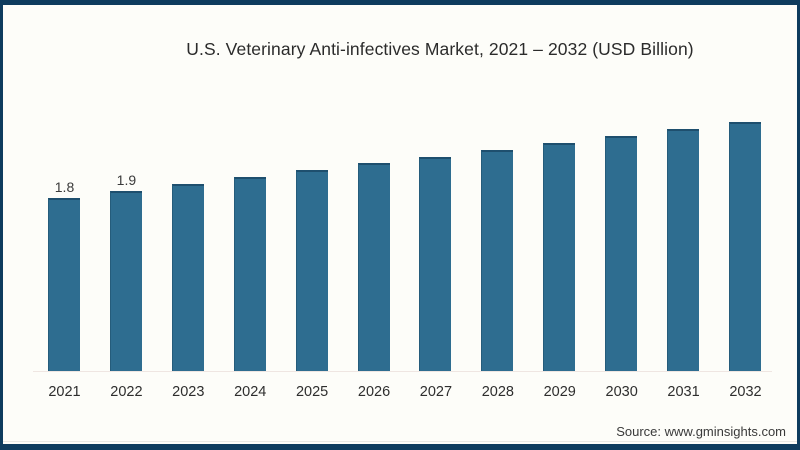  I want to click on bar-2025: 2025, so click(311, 285).